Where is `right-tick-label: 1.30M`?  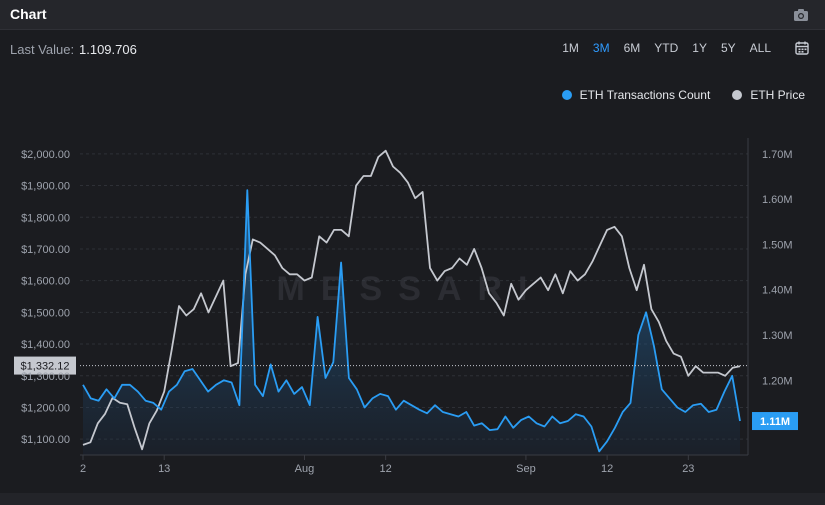
right-tick-label: 1.30M is located at coordinates (777, 336).